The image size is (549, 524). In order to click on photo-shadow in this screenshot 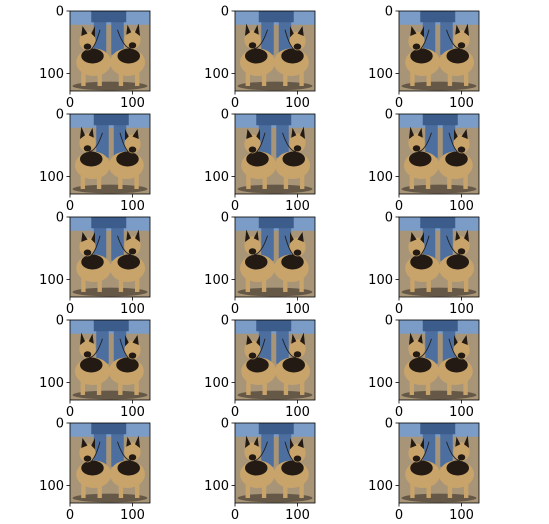, I will do `click(110, 498)`.